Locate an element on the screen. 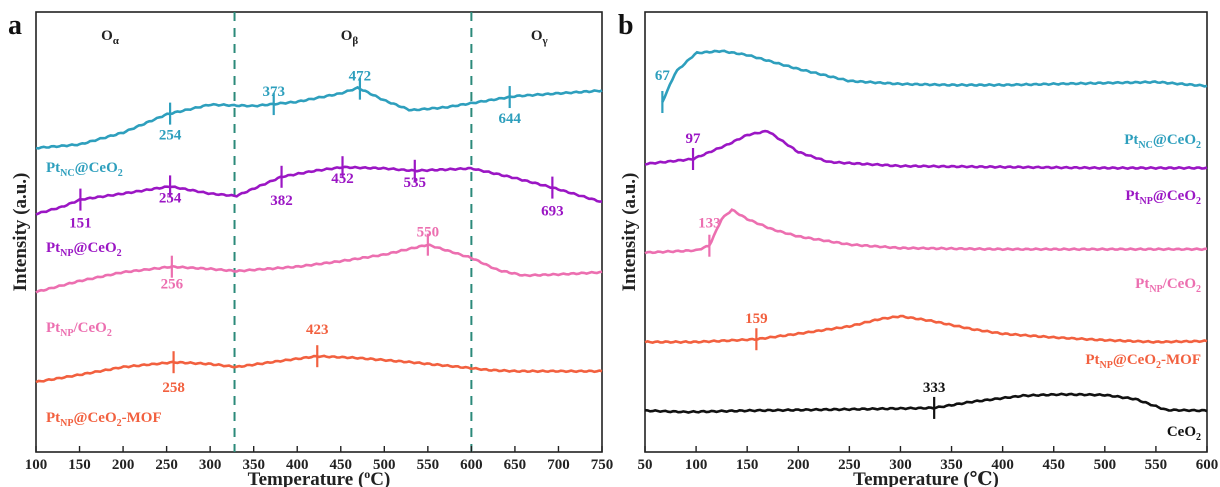  region-label: Oγ is located at coordinates (539, 37).